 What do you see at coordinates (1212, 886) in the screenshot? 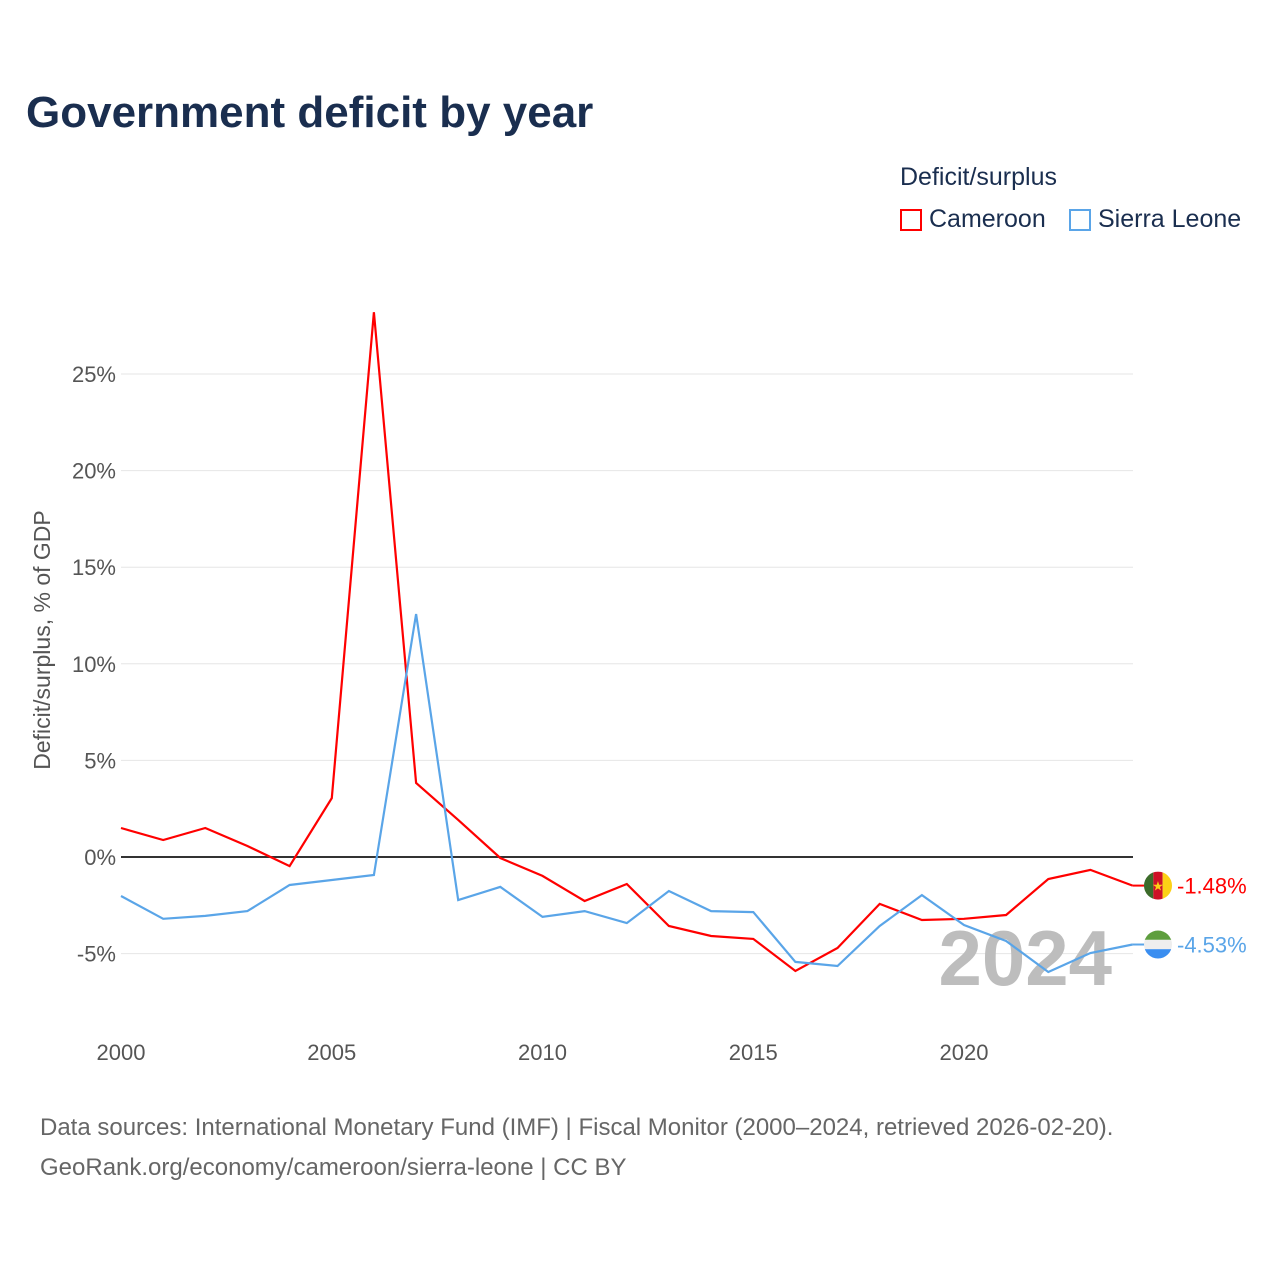
I see `end-value-label: -1.48%` at bounding box center [1212, 886].